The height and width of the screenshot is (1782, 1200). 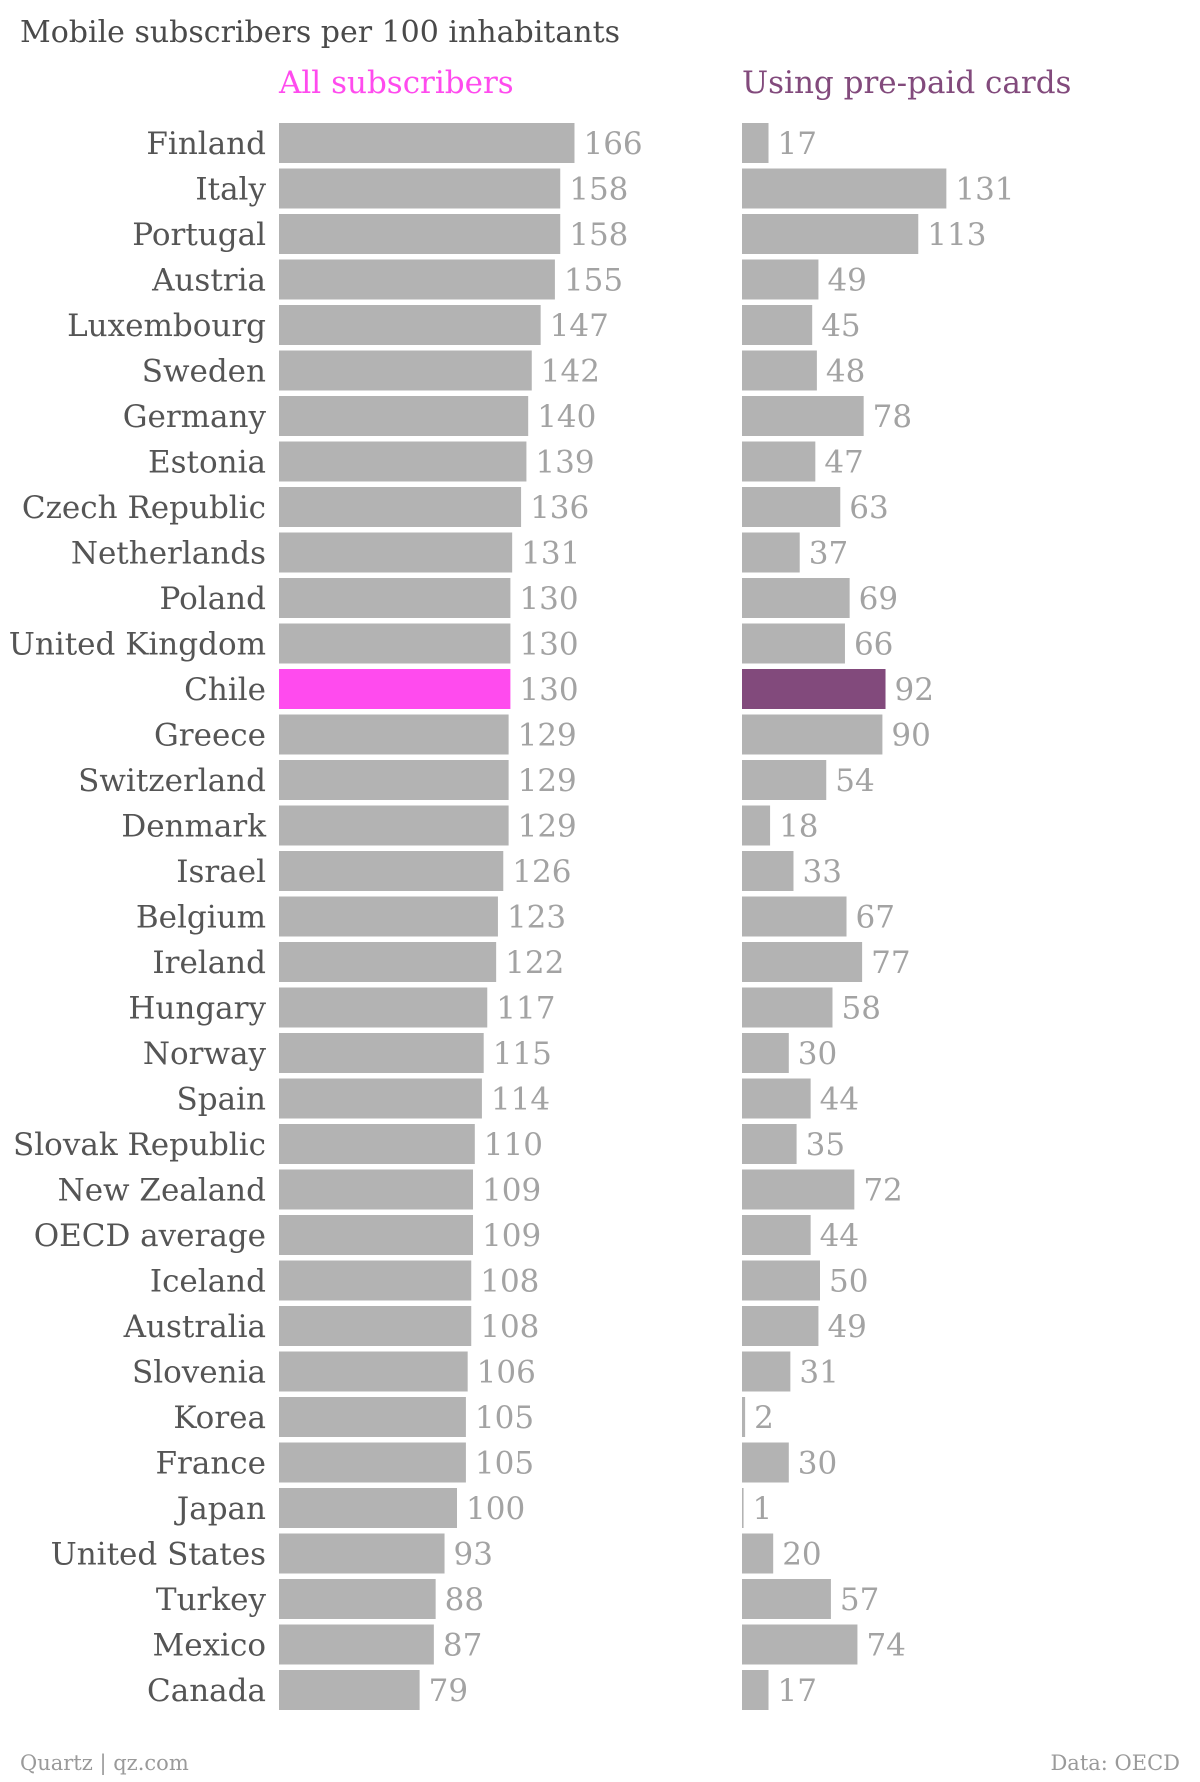 I want to click on value-label-prepaid-greece: 90, so click(x=910, y=736).